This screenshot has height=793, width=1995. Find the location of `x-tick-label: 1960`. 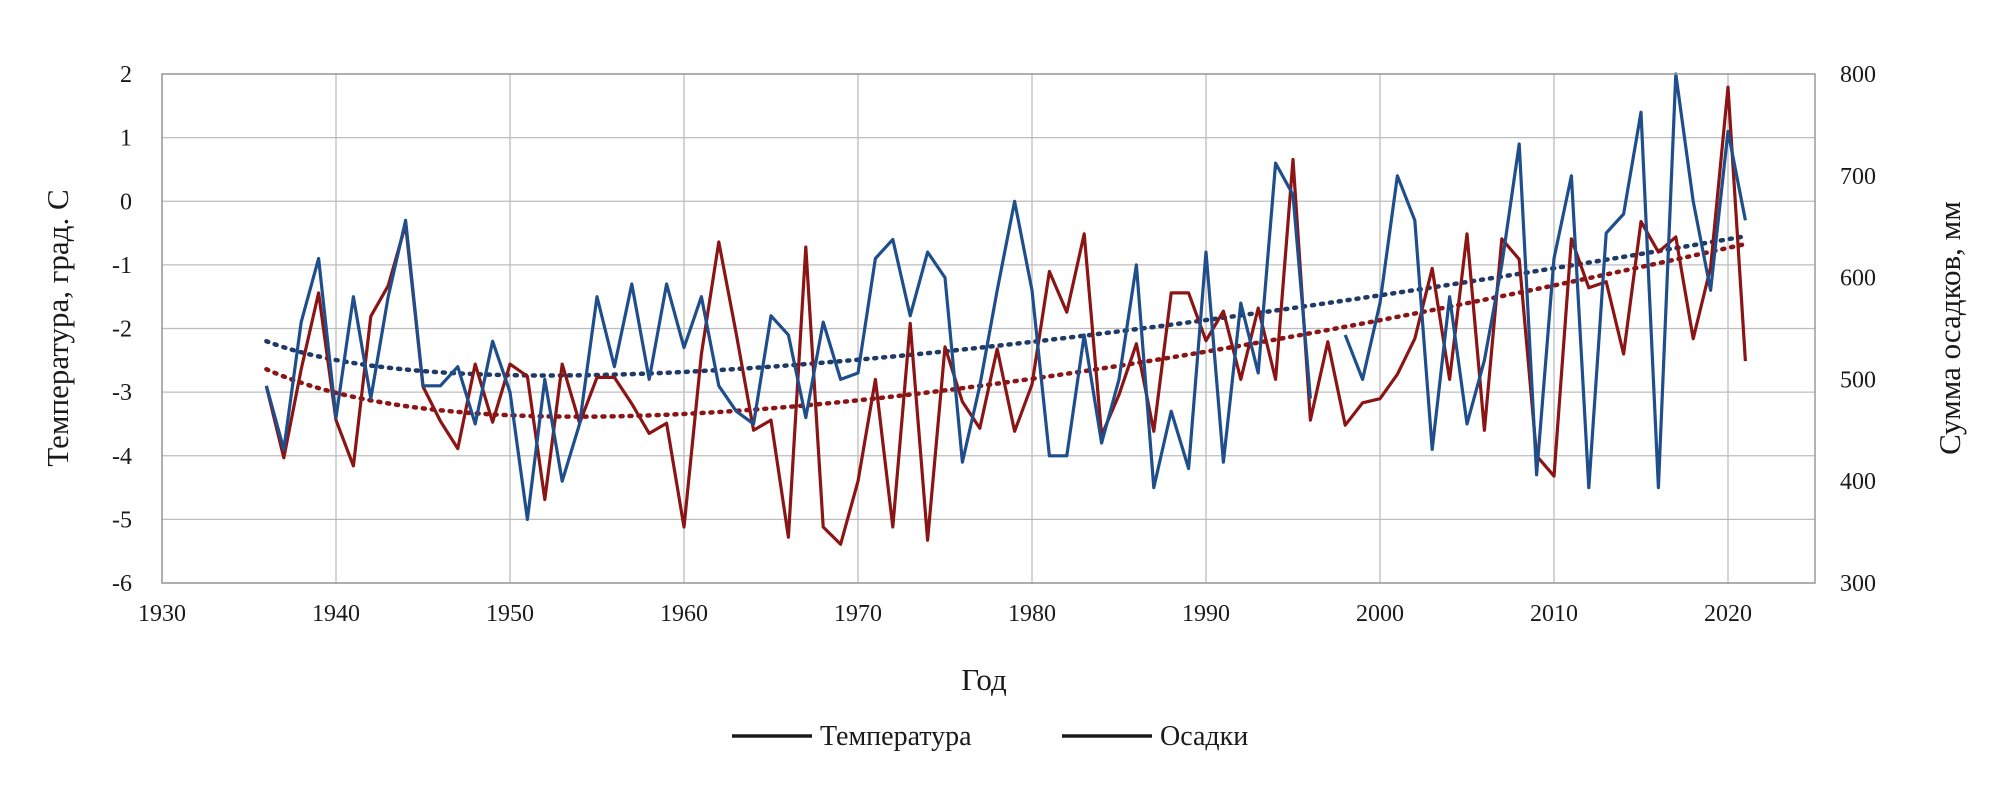

x-tick-label: 1960 is located at coordinates (684, 614).